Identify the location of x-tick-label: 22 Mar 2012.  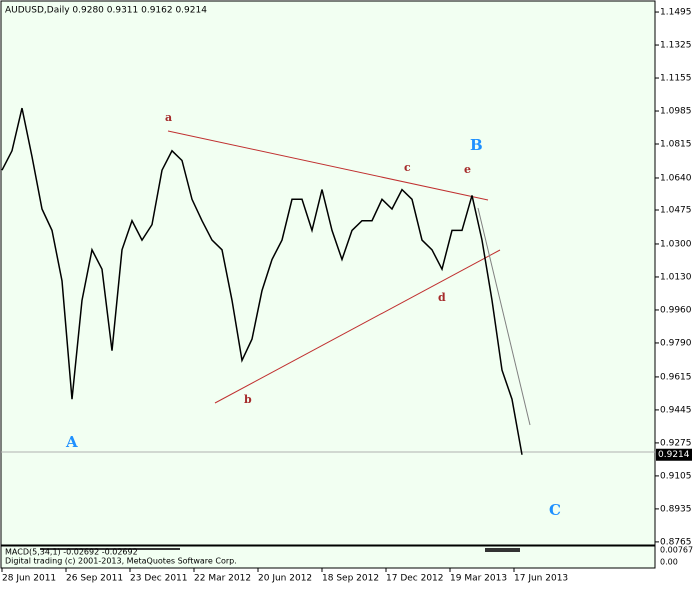
(222, 579).